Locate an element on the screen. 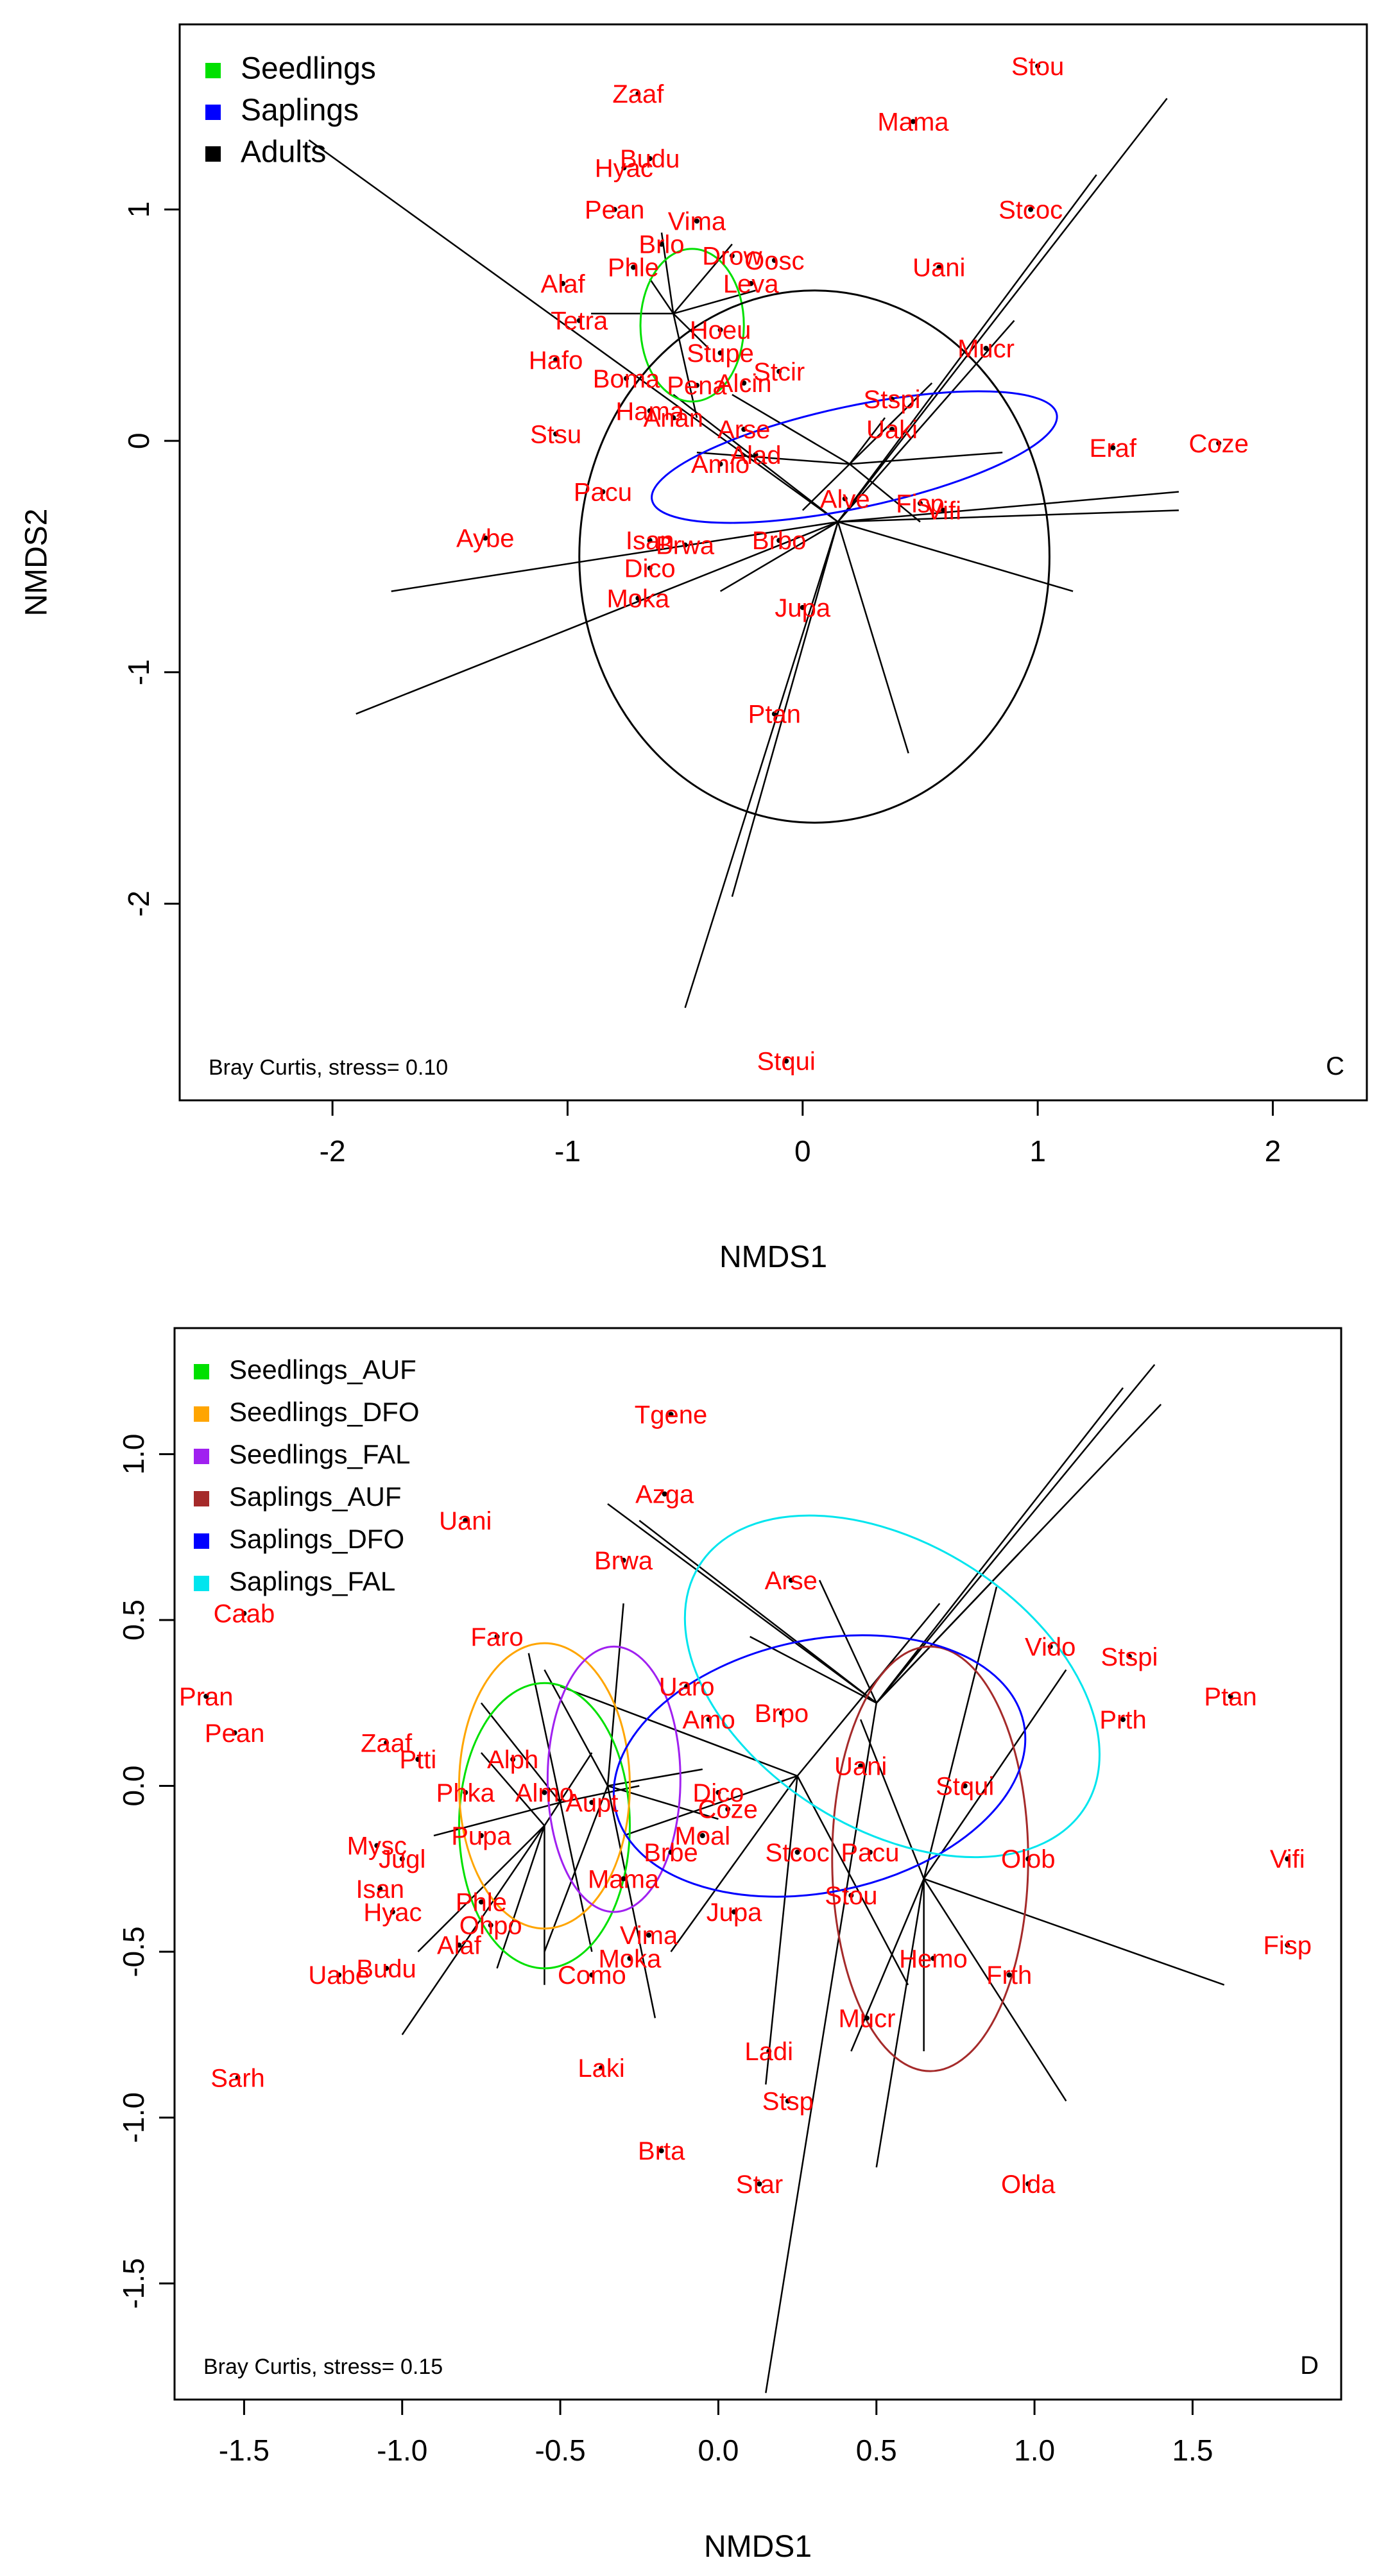 The height and width of the screenshot is (2576, 1397). species-label: Sarh is located at coordinates (237, 2078).